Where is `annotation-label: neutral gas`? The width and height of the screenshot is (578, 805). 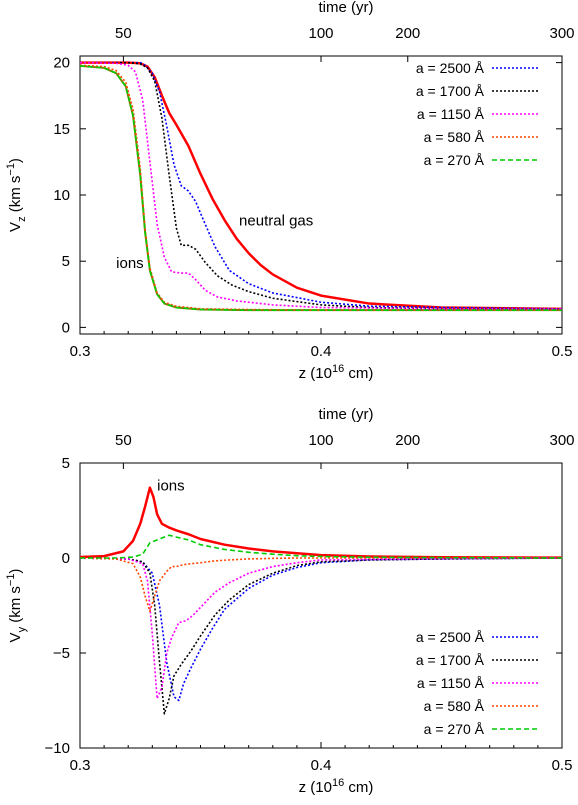 annotation-label: neutral gas is located at coordinates (276, 220).